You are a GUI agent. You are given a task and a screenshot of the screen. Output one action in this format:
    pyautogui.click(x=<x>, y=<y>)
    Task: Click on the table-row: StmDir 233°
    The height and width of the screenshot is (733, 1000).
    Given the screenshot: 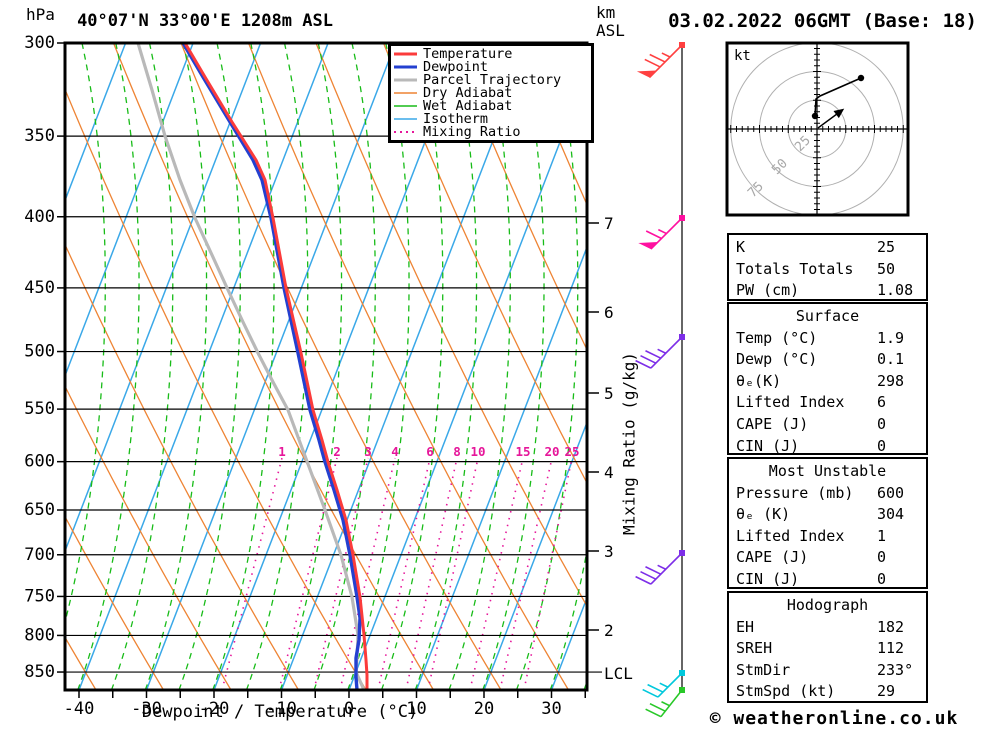 What is the action you would take?
    pyautogui.click(x=827, y=671)
    